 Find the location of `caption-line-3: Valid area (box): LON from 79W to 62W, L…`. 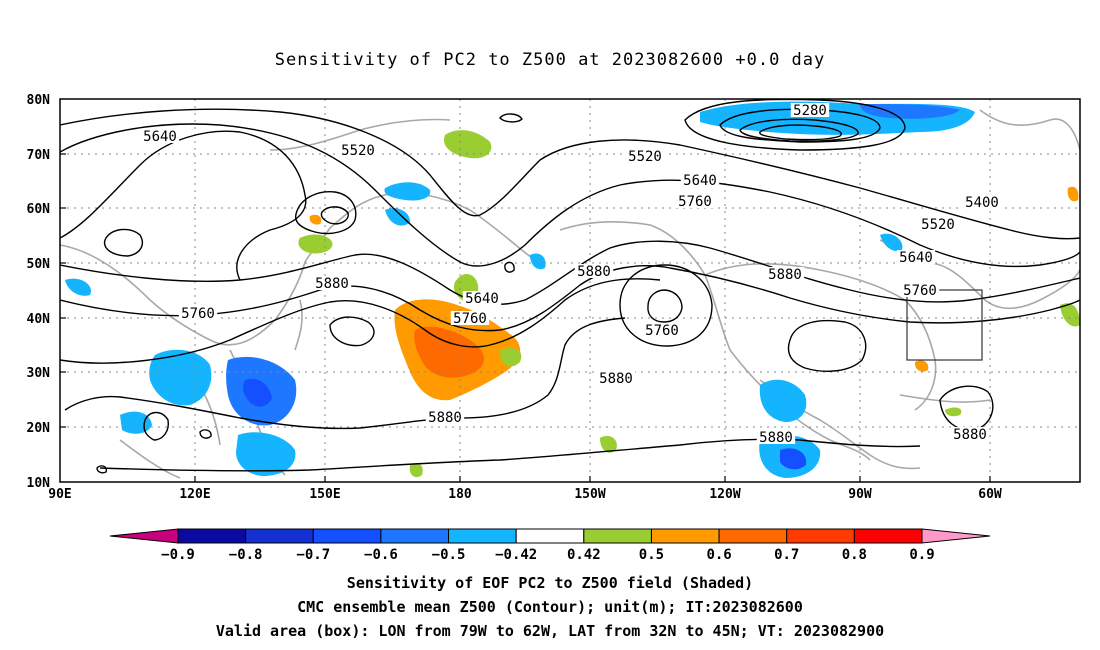

caption-line-3: Valid area (box): LON from 79W to 62W, L… is located at coordinates (550, 631).